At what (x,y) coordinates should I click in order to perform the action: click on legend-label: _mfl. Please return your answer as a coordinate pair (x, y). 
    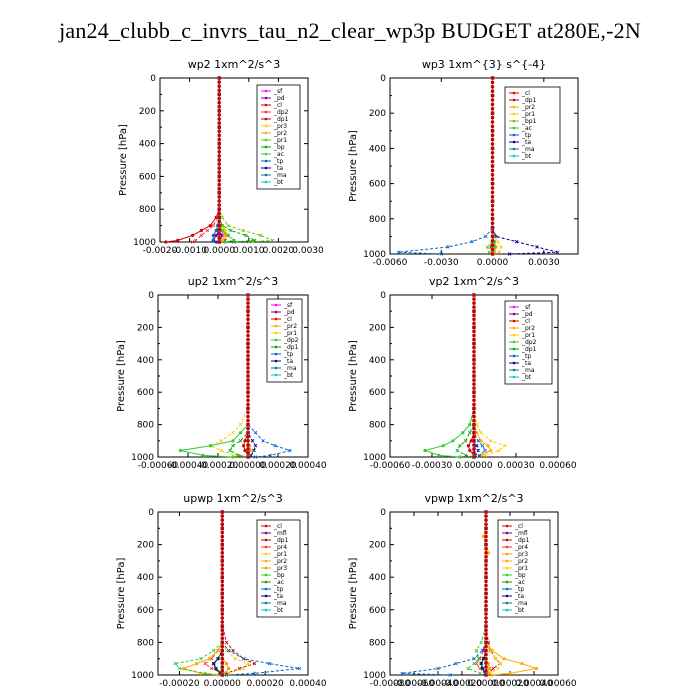
    Looking at the image, I should click on (280, 533).